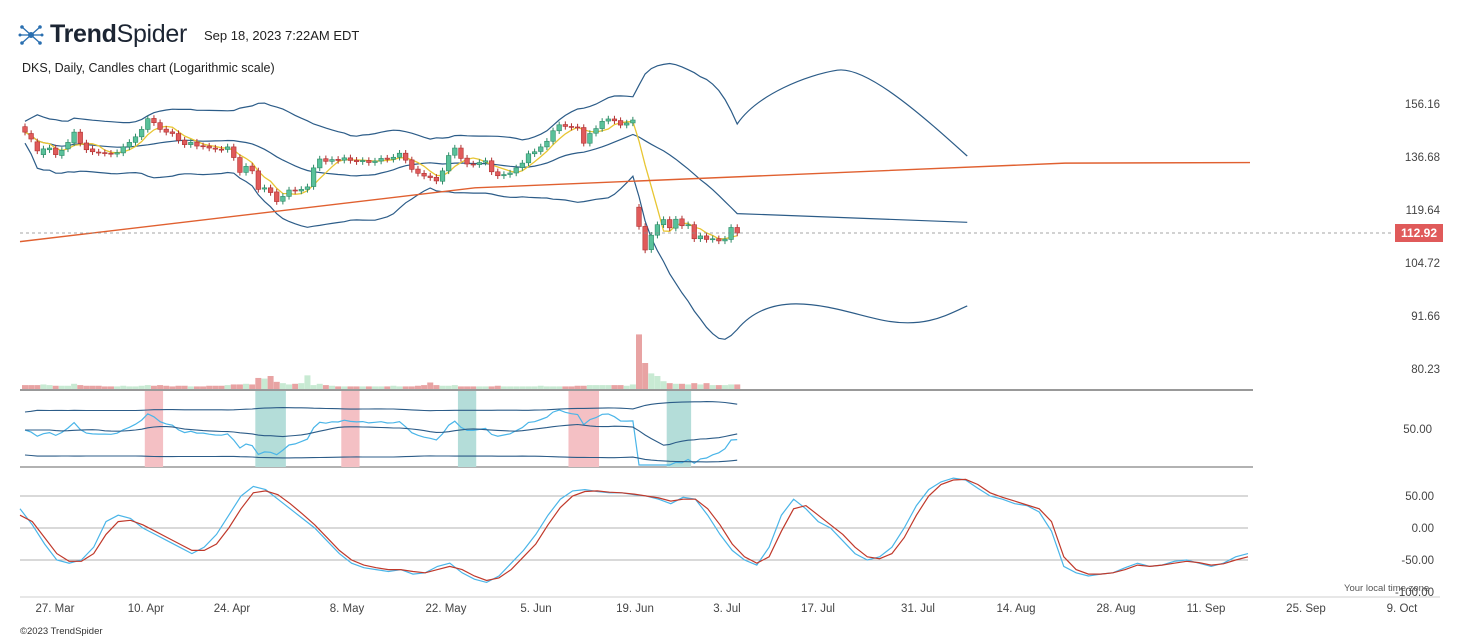 The image size is (1464, 641). What do you see at coordinates (282, 35) in the screenshot?
I see `chart-timestamp: Sep 18, 2023 7:22AM EDT` at bounding box center [282, 35].